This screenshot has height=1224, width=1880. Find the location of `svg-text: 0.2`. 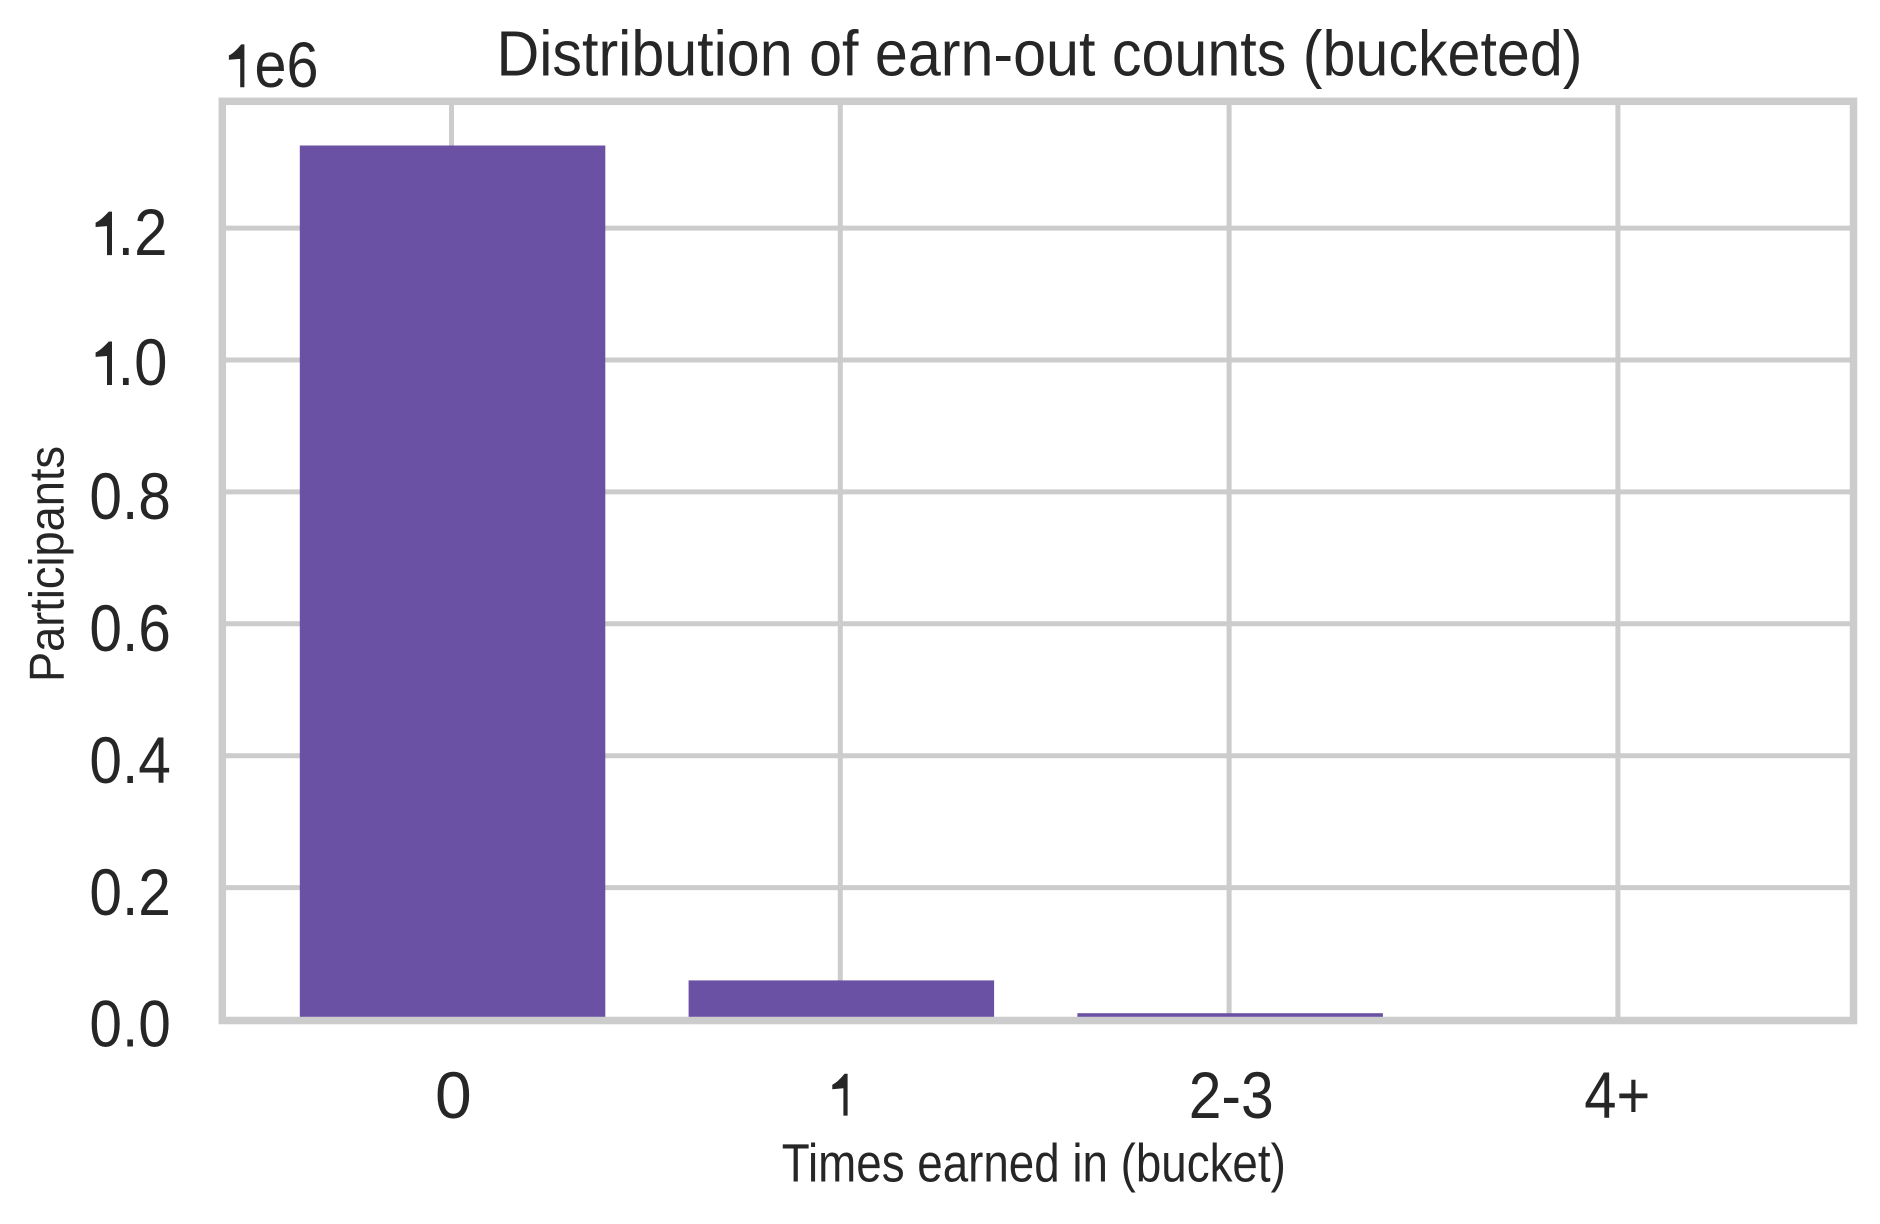

svg-text: 0.2 is located at coordinates (130, 892).